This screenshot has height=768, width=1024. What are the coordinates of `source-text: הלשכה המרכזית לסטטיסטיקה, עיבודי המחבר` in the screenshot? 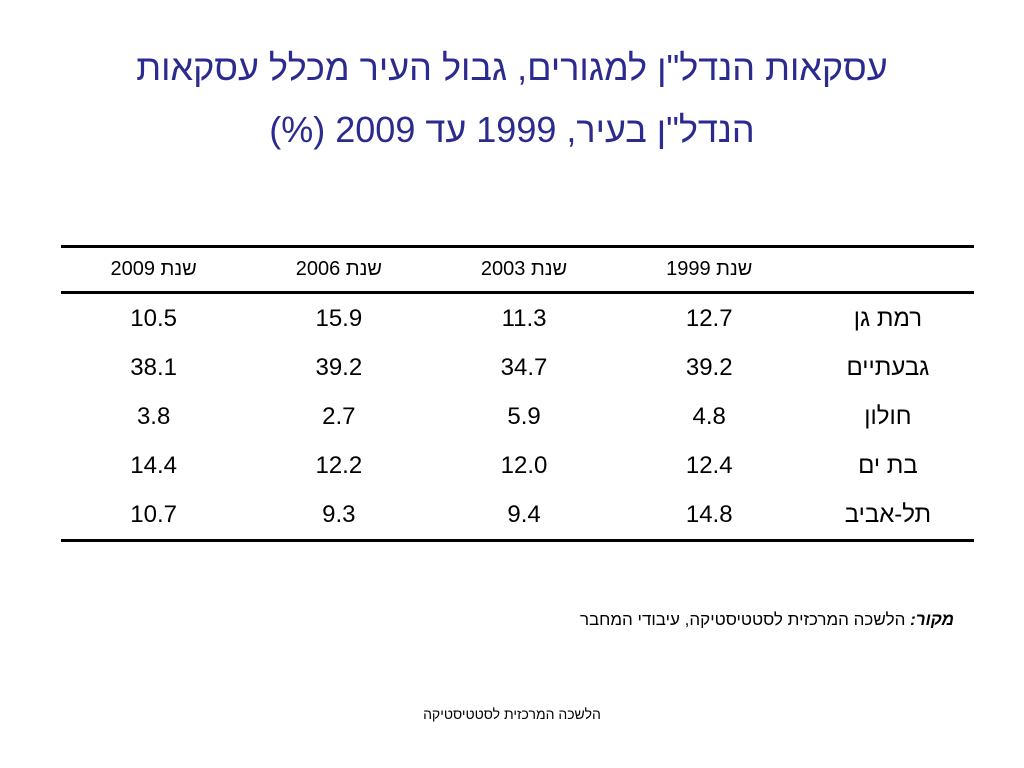 It's located at (745, 619).